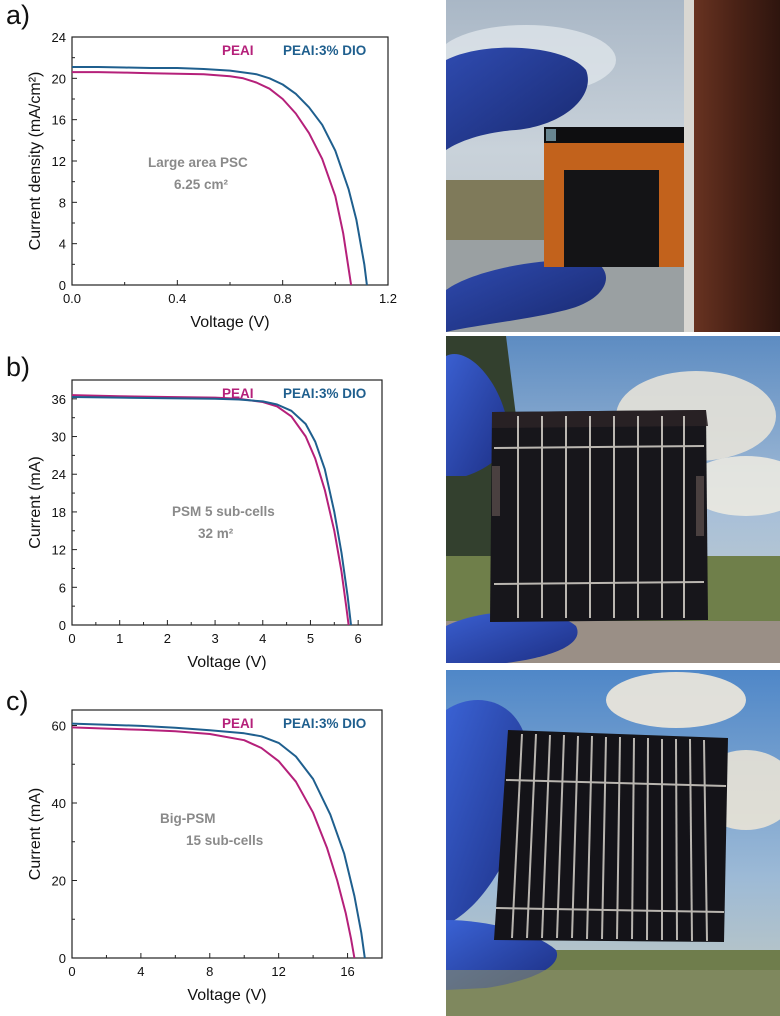  I want to click on x-tick-label: 0.4, so click(177, 298).